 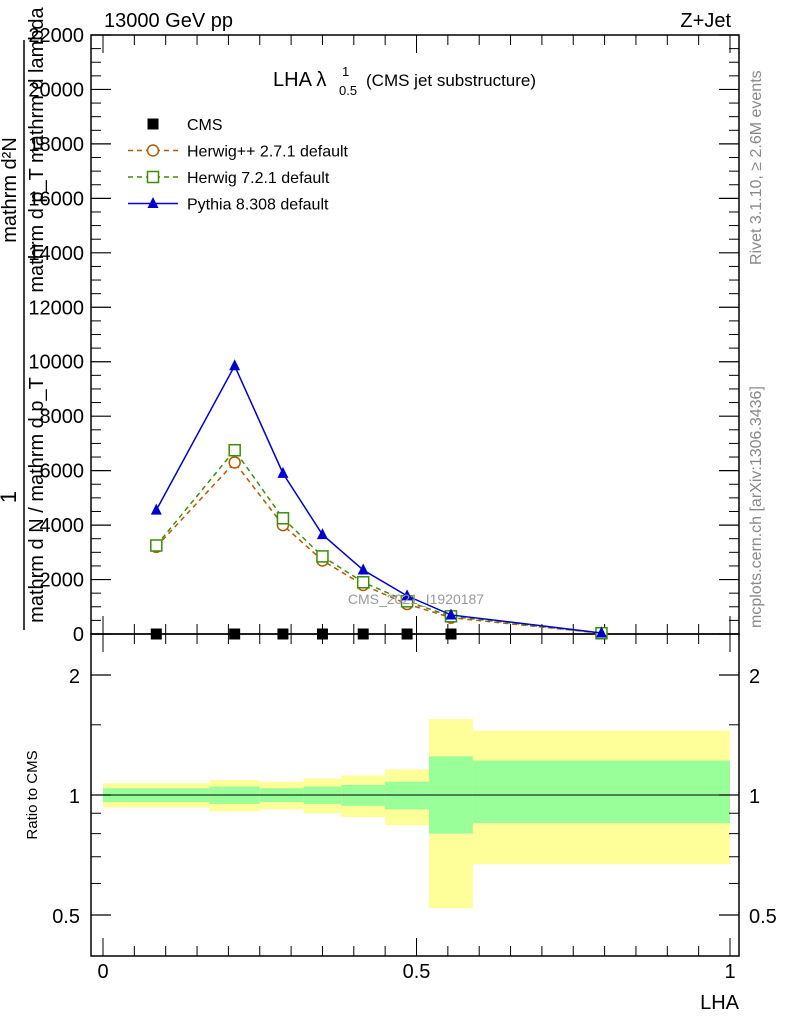 I want to click on ratio-bands, so click(x=416, y=814).